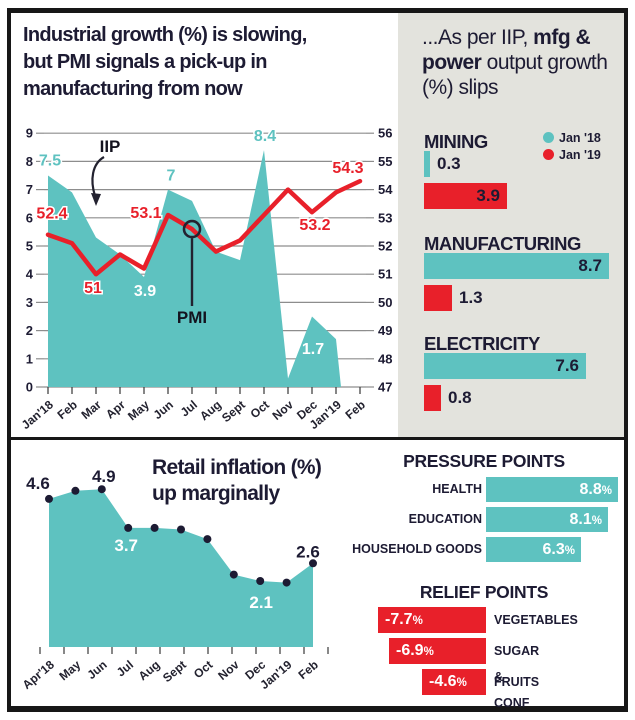  I want to click on point-label-53.2: 53.2, so click(314, 225).